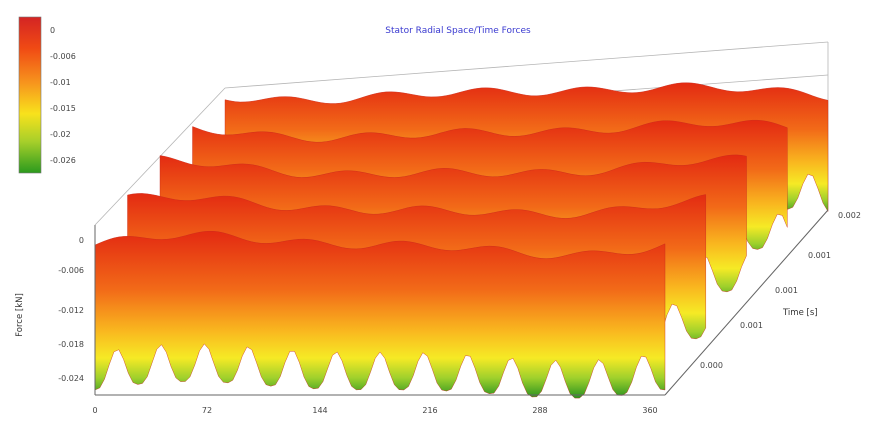  Describe the element at coordinates (207, 410) in the screenshot. I see `x-tick-label: 72` at that location.